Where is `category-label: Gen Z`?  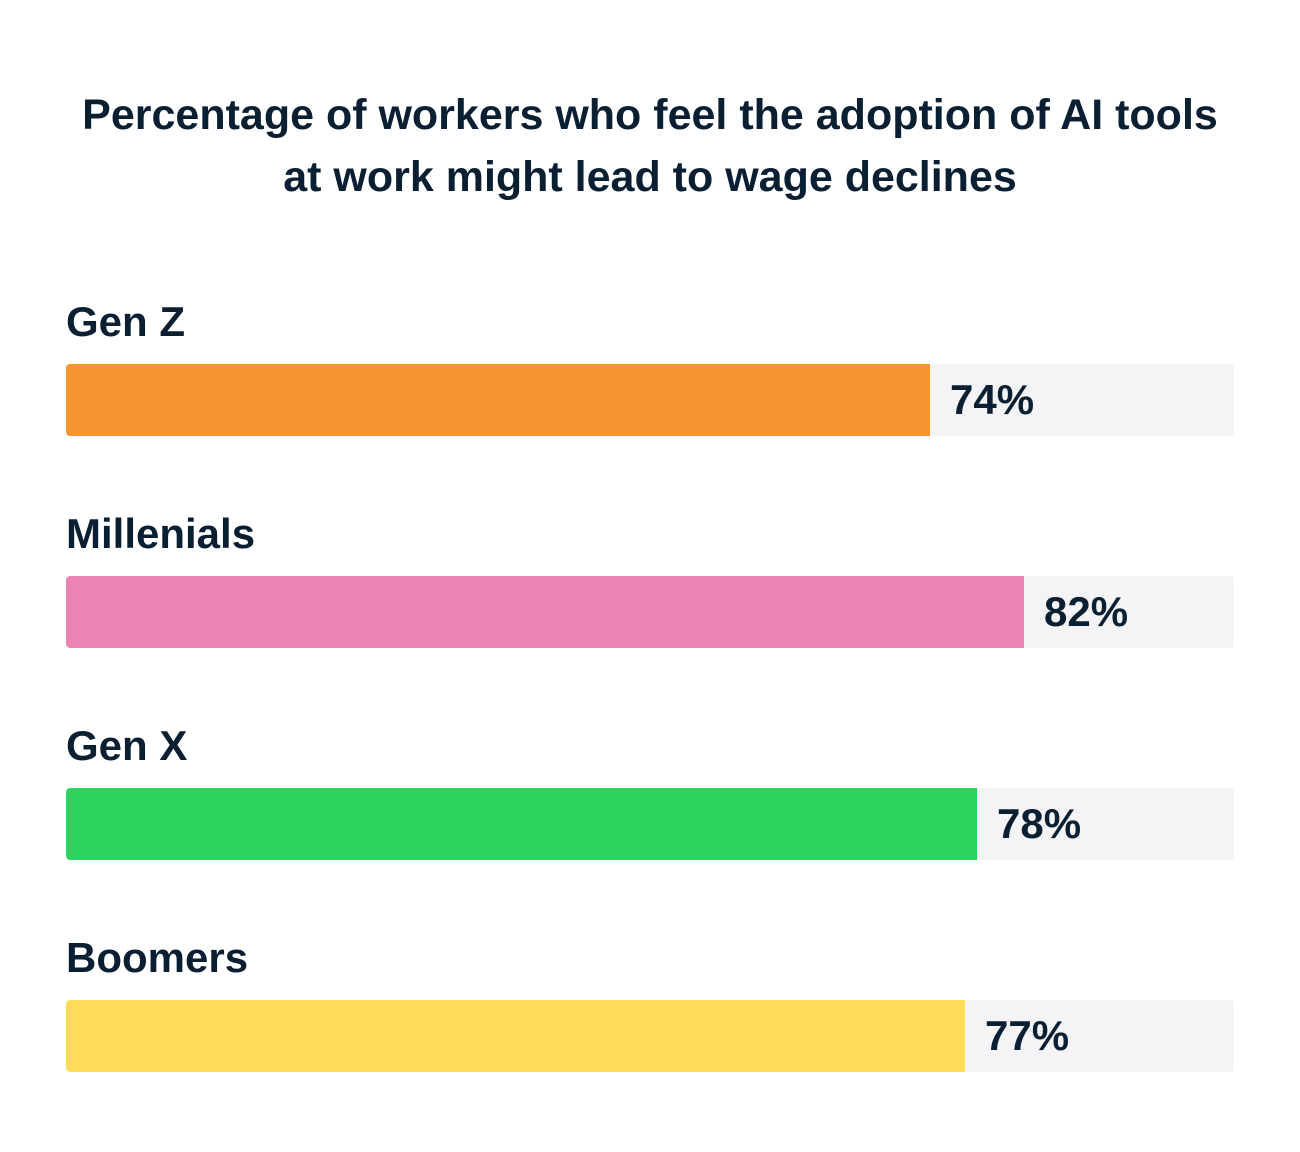 category-label: Gen Z is located at coordinates (126, 321).